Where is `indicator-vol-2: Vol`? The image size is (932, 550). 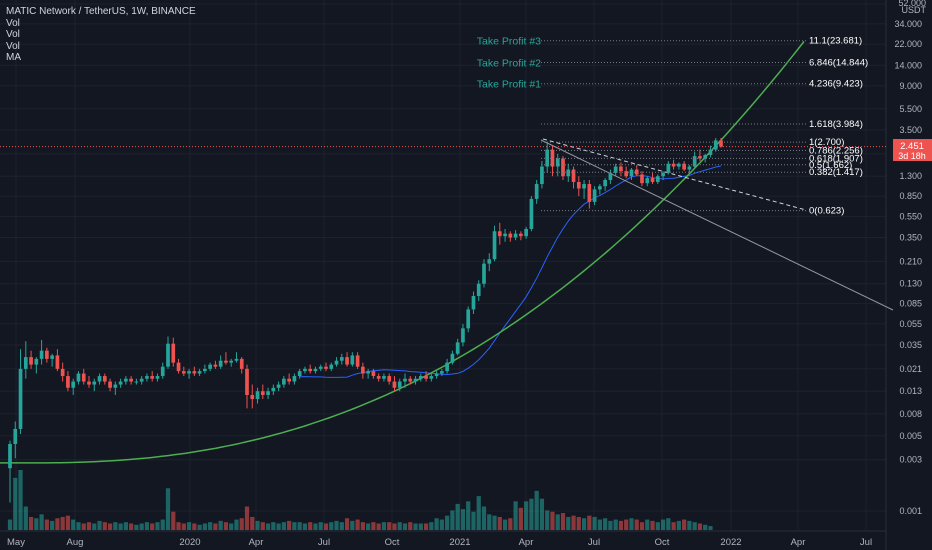
indicator-vol-2: Vol is located at coordinates (13, 34).